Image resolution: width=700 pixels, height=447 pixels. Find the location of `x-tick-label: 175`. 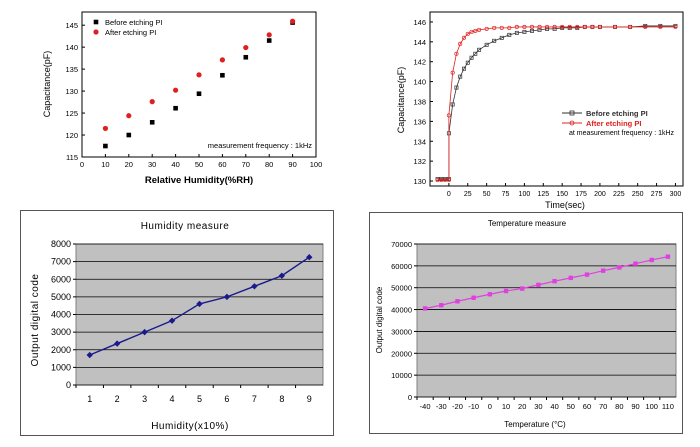

x-tick-label: 175 is located at coordinates (581, 194).